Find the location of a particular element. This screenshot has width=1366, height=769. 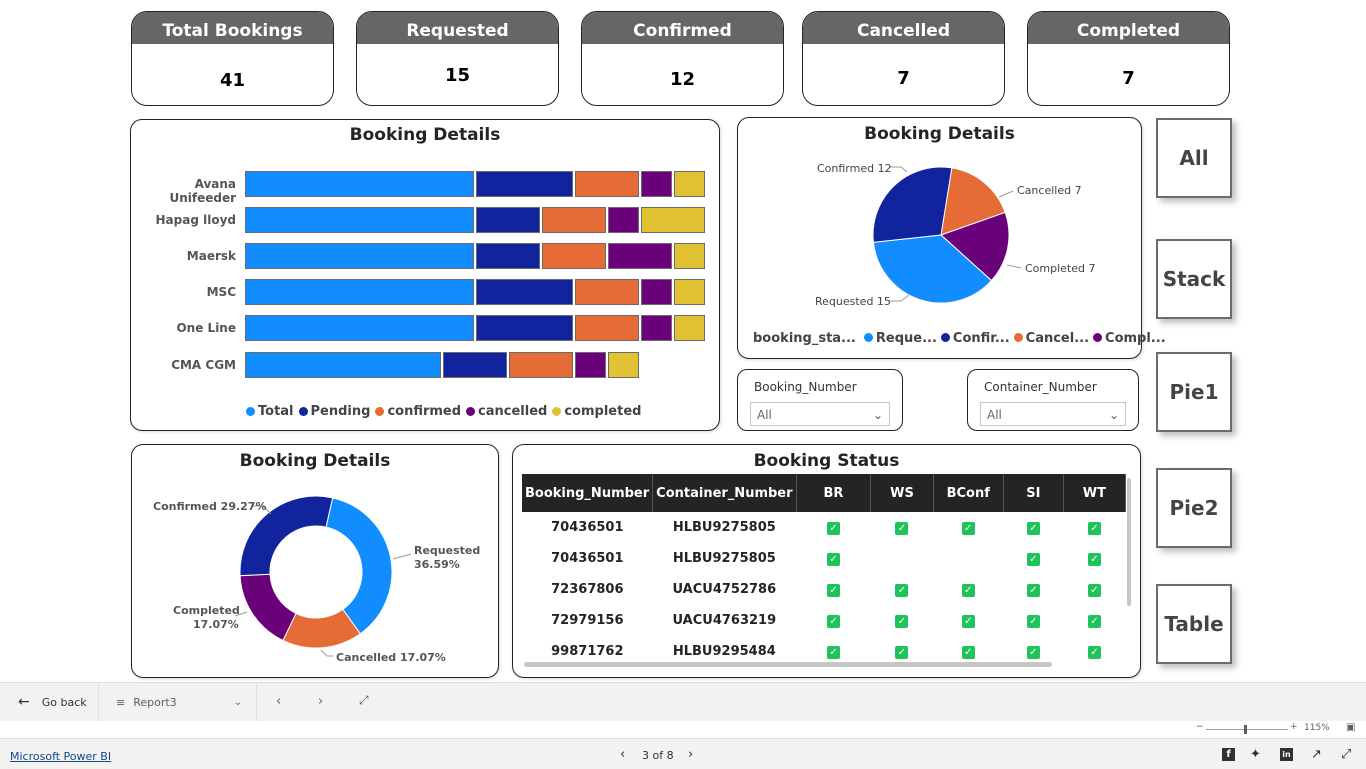

chevron-down-icon: ⌄ is located at coordinates (237, 702).